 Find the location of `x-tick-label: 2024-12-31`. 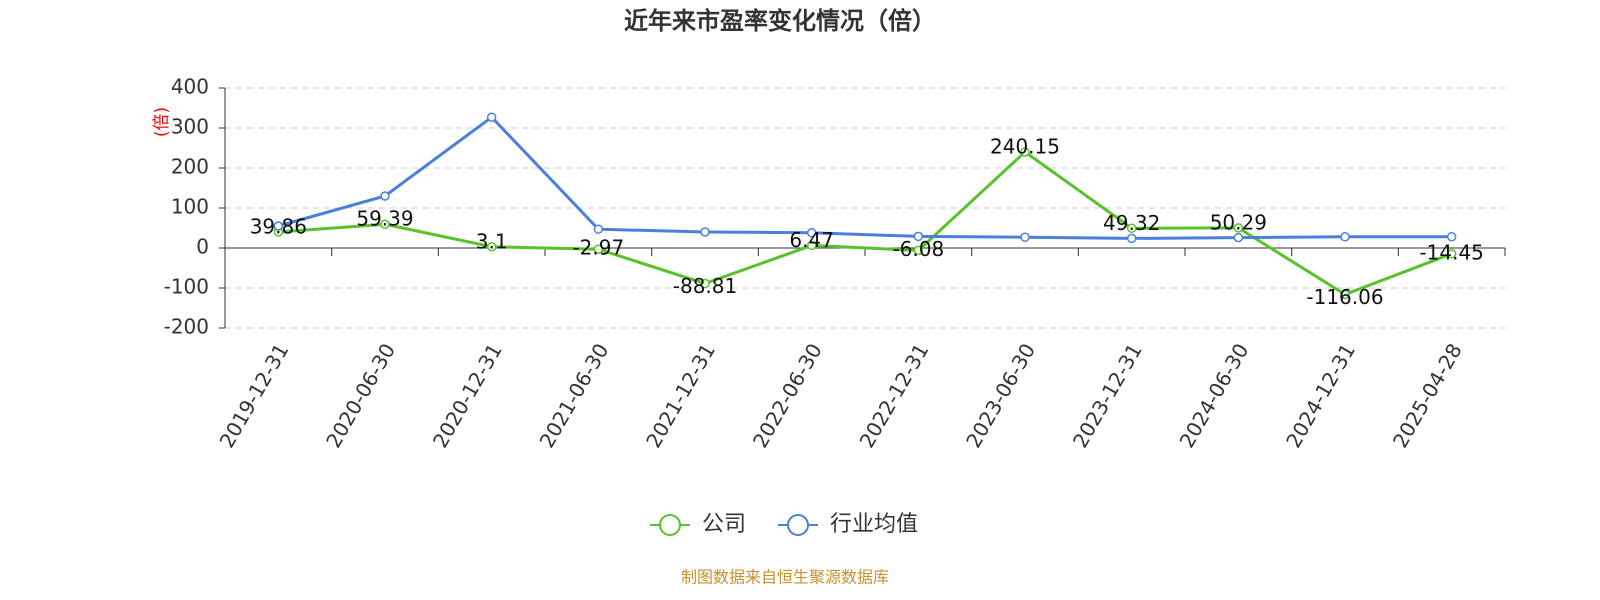

x-tick-label: 2024-12-31 is located at coordinates (1320, 395).